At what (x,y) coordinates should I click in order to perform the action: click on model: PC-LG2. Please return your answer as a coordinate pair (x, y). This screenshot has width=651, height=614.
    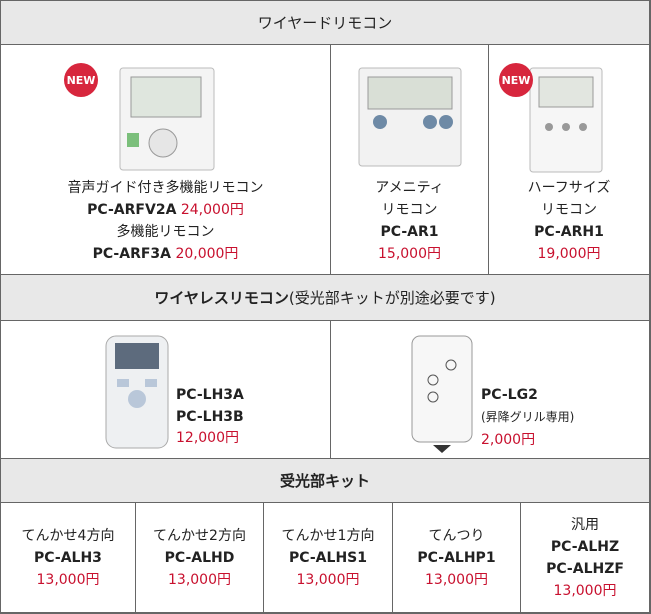
    Looking at the image, I should click on (509, 395).